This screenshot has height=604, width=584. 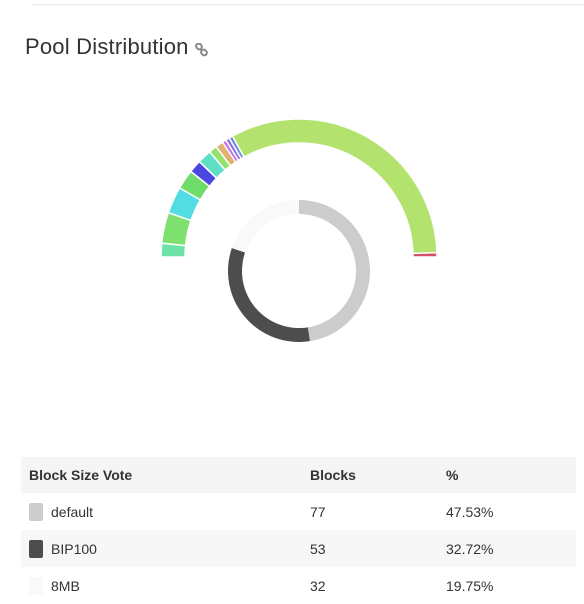 What do you see at coordinates (161, 548) in the screenshot?
I see `vote-cell: BIP100` at bounding box center [161, 548].